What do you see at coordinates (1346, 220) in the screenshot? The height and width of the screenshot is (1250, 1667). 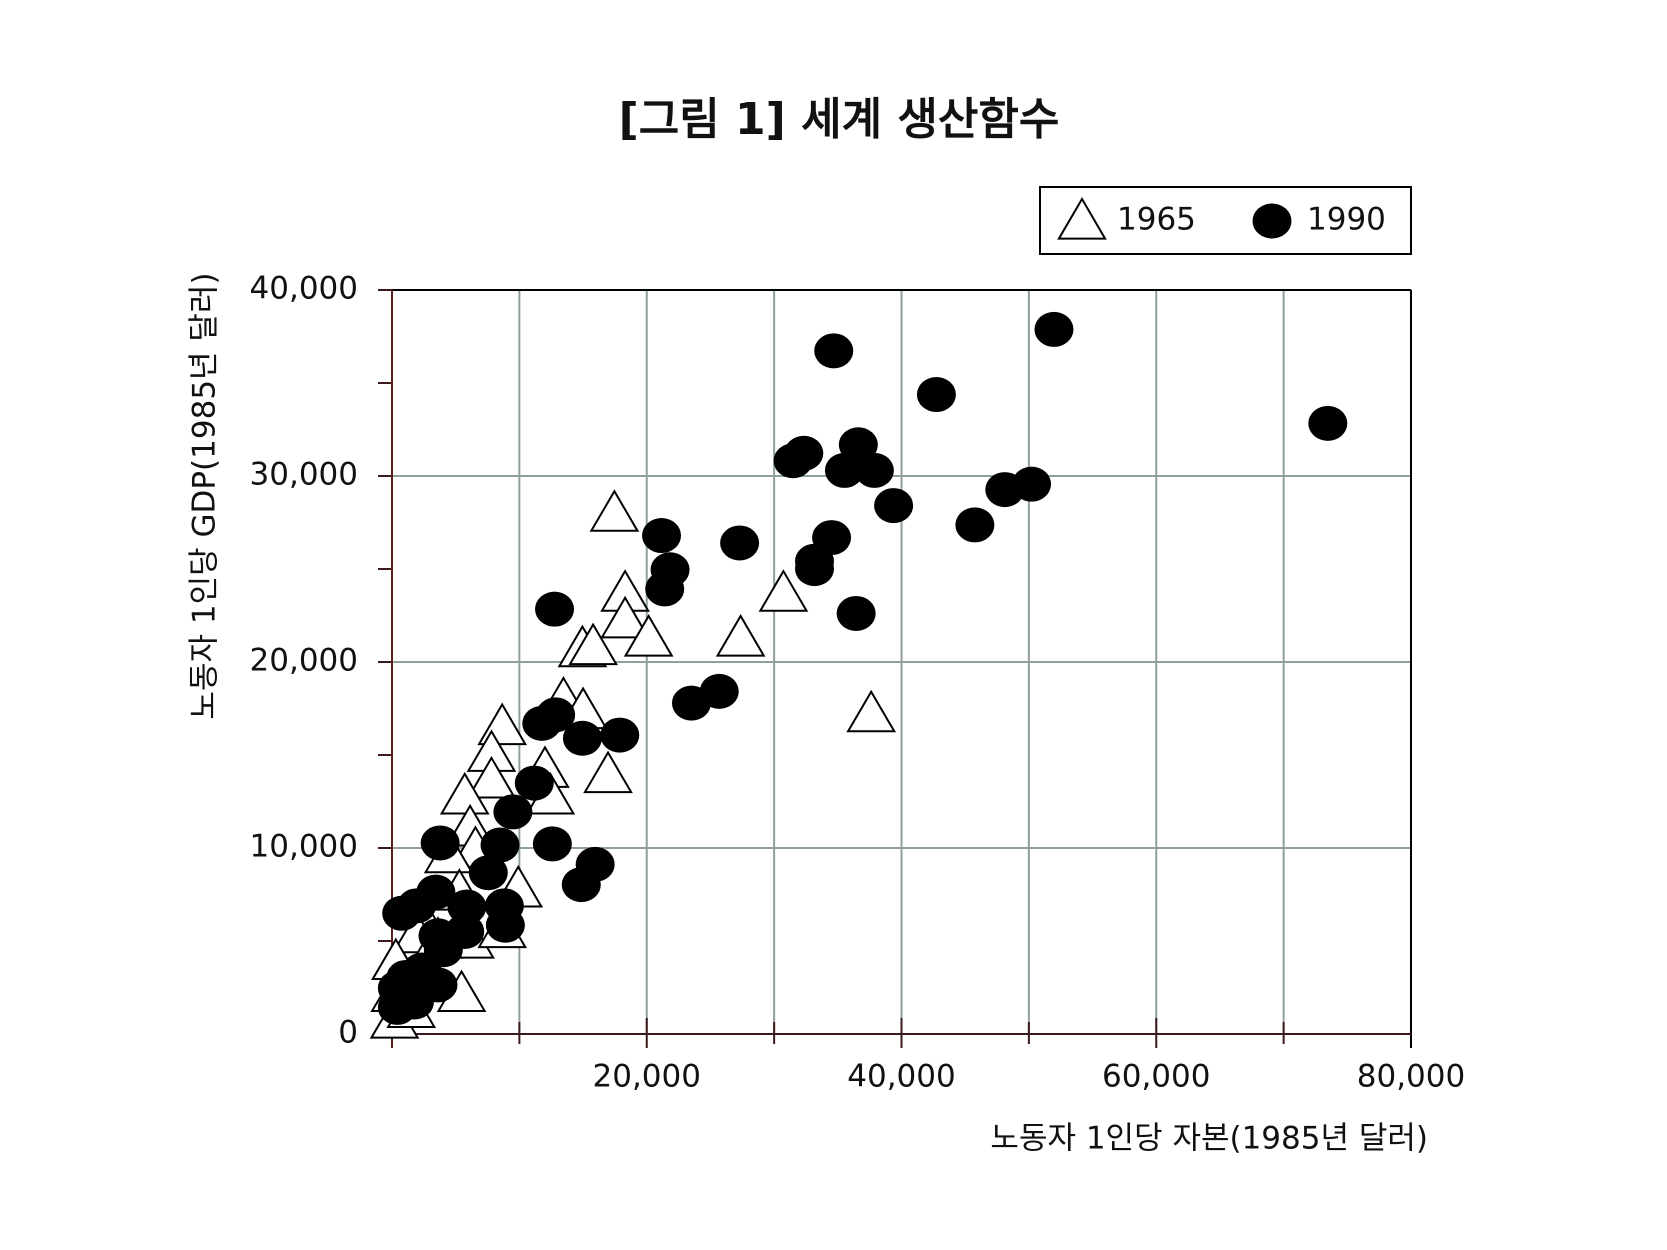 I see `legend-label: 1990` at bounding box center [1346, 220].